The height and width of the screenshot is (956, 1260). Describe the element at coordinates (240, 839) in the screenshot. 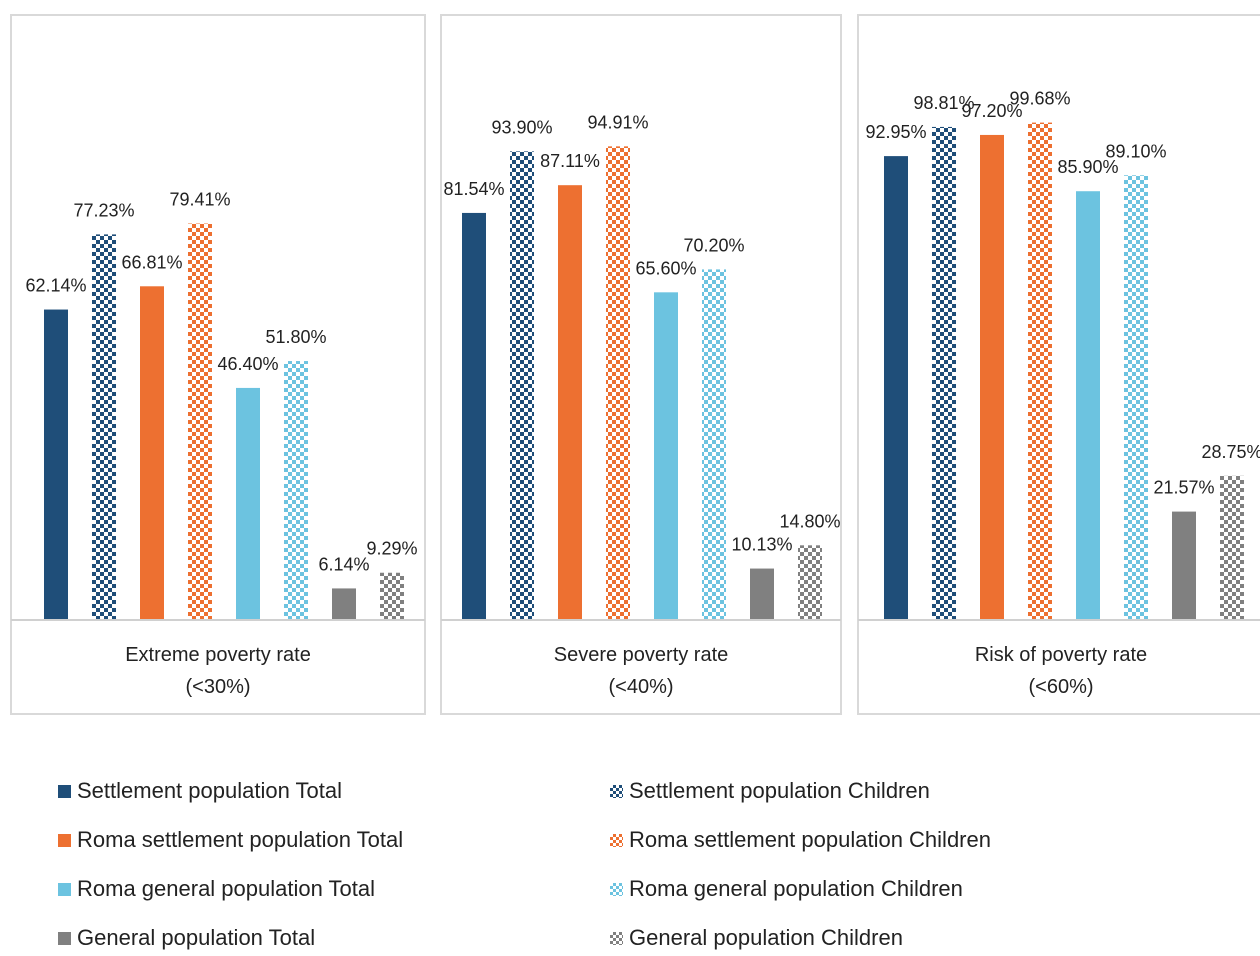

I see `legend-label: Roma settlement population Total` at that location.